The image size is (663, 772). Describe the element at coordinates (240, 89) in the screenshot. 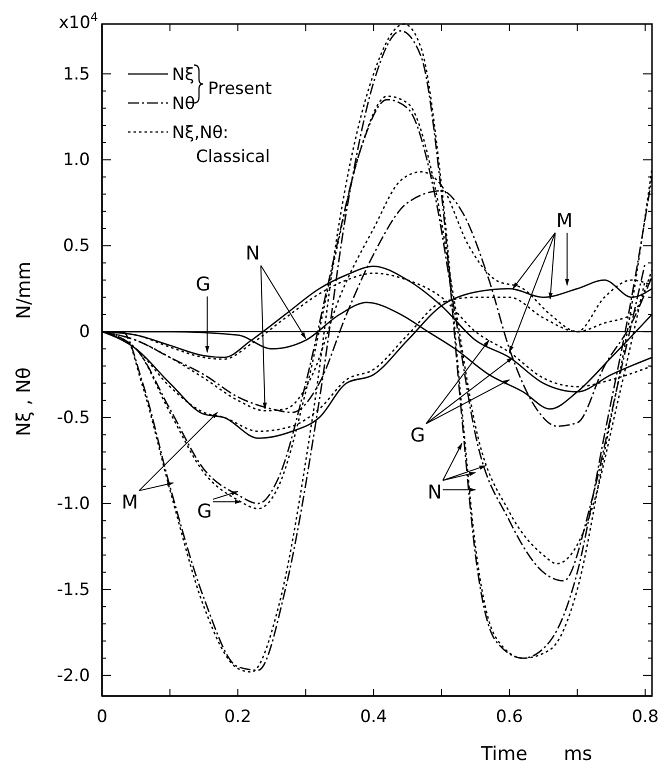

I see `annotation: Present` at that location.